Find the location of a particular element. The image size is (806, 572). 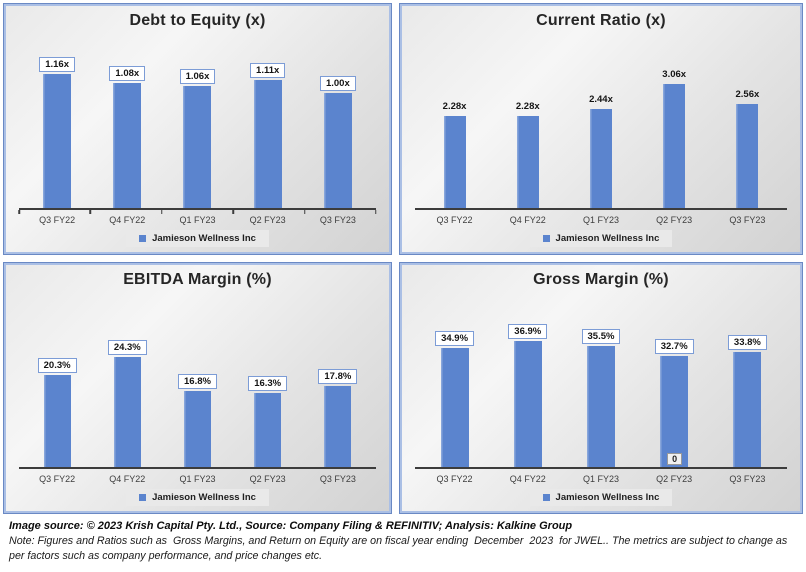

bar-slot: 2.44x is located at coordinates (600, 151).